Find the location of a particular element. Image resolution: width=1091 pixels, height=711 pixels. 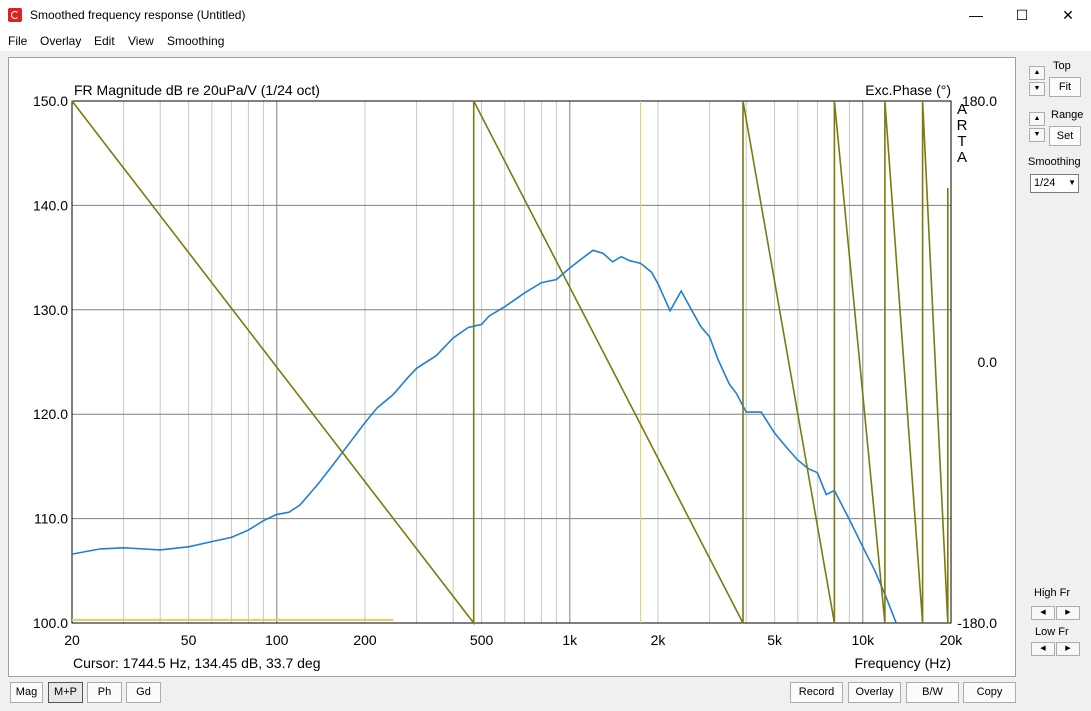

menu-bar: File Overlay Edit View Smoothing is located at coordinates (545, 41).